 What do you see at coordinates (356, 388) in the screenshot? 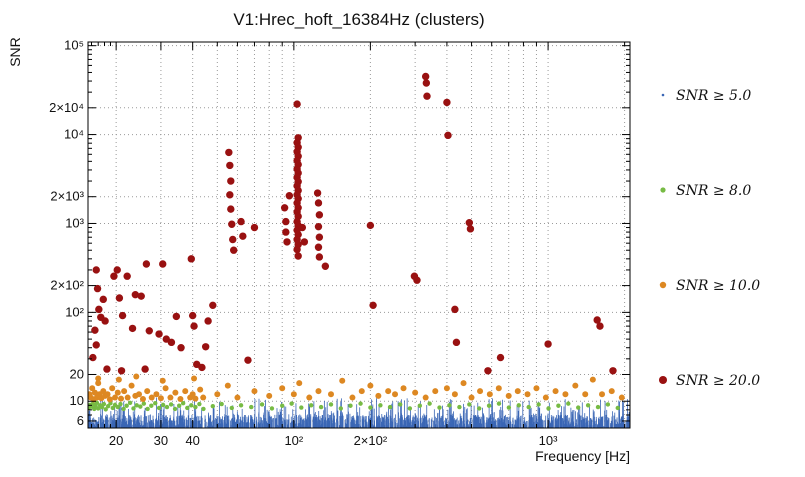
I see `series-snr10-points` at bounding box center [356, 388].